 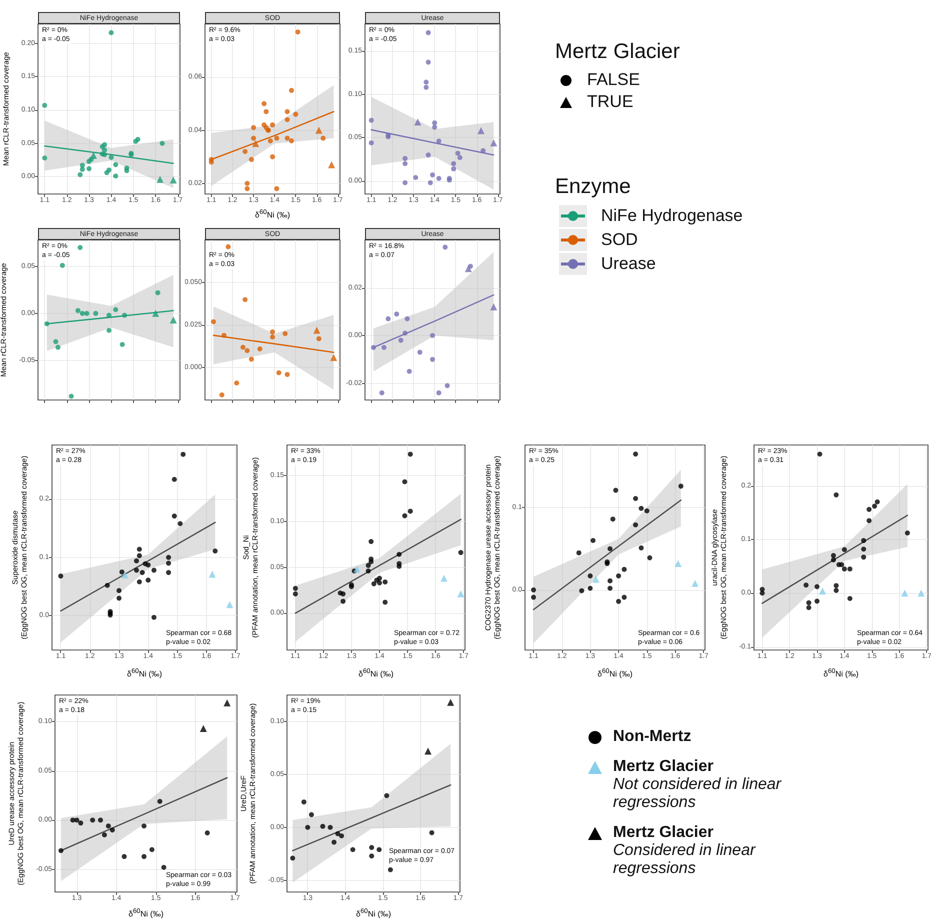 I want to click on text: Non-Mertz, so click(x=652, y=737).